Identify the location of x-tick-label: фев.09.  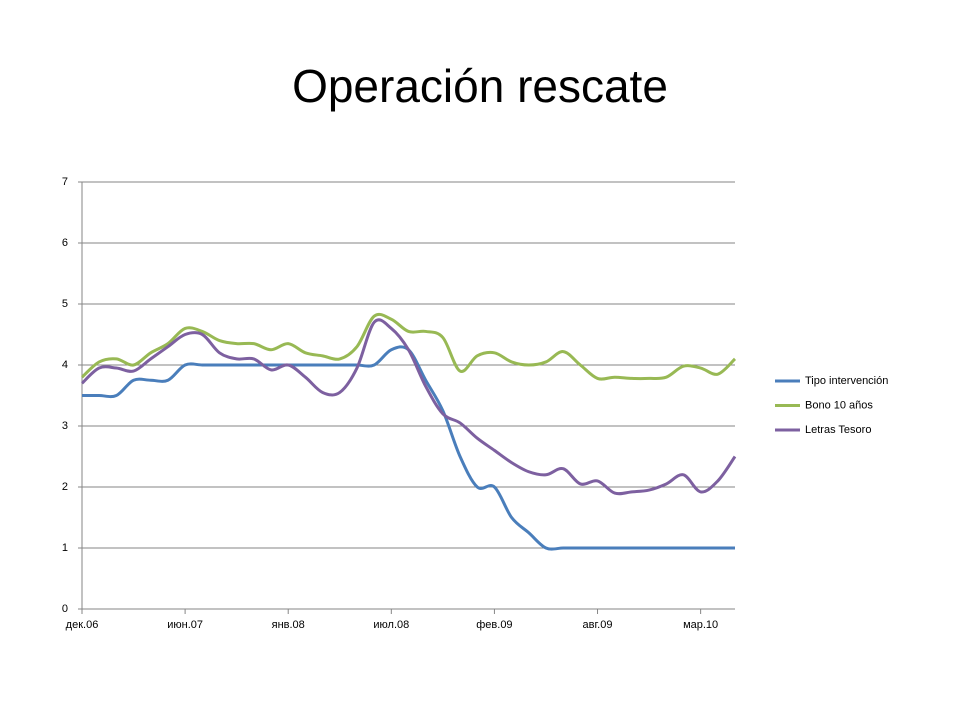
(494, 625).